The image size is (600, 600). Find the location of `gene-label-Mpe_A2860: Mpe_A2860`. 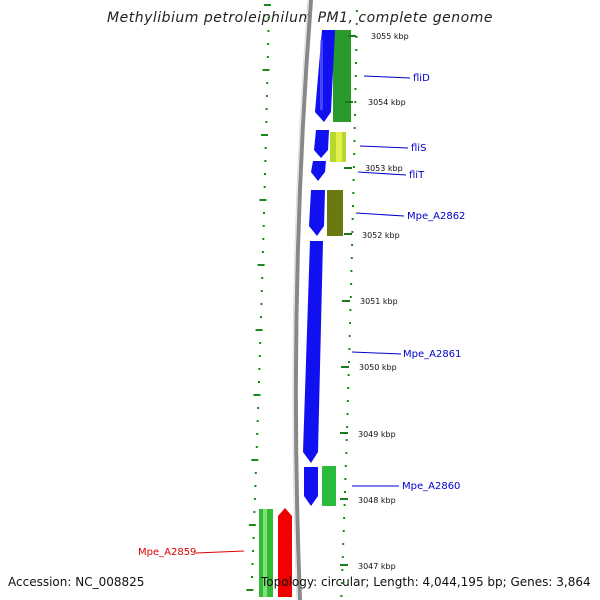

gene-label-Mpe_A2860: Mpe_A2860 is located at coordinates (431, 486).